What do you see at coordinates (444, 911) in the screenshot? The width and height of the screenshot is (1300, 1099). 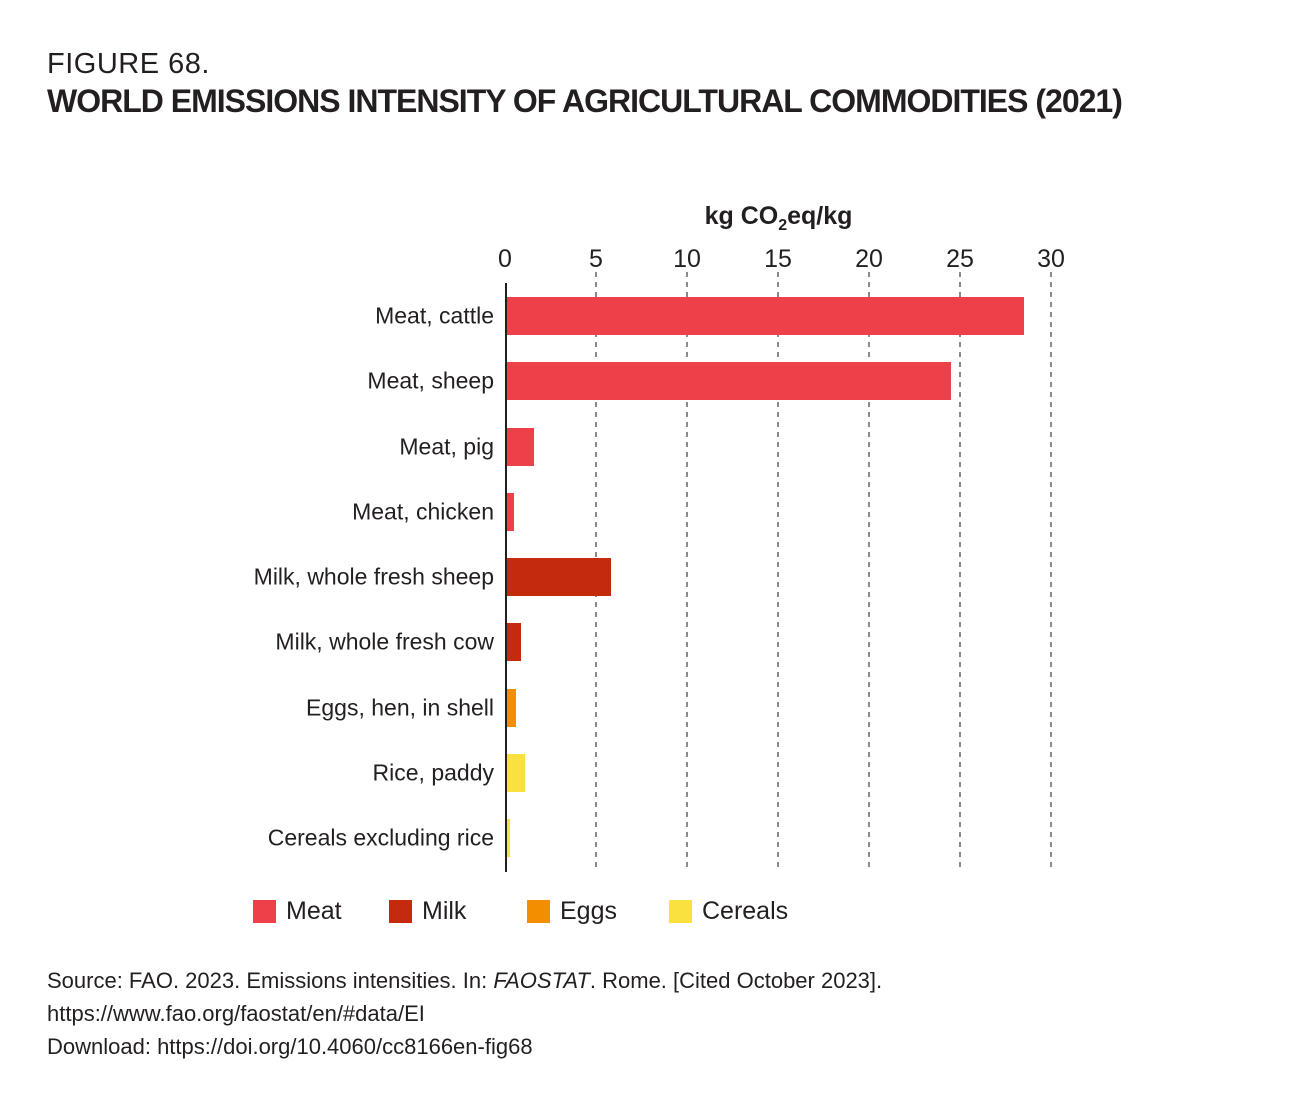 I see `legend-label: Milk` at bounding box center [444, 911].